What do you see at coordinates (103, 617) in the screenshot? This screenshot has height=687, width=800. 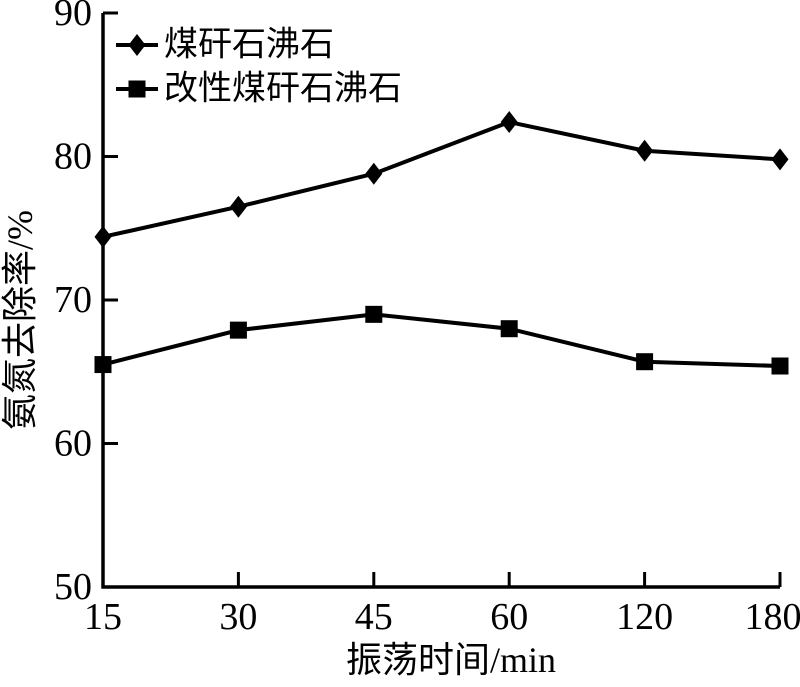 I see `x-tick-label: 15` at bounding box center [103, 617].